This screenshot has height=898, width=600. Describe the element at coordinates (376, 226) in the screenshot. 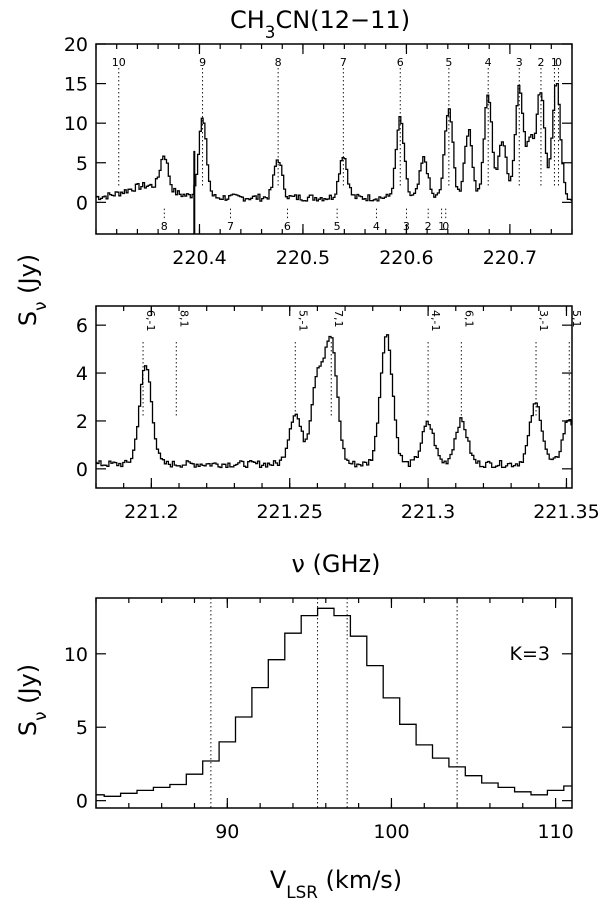

I see `marker-label-lower: 4` at that location.